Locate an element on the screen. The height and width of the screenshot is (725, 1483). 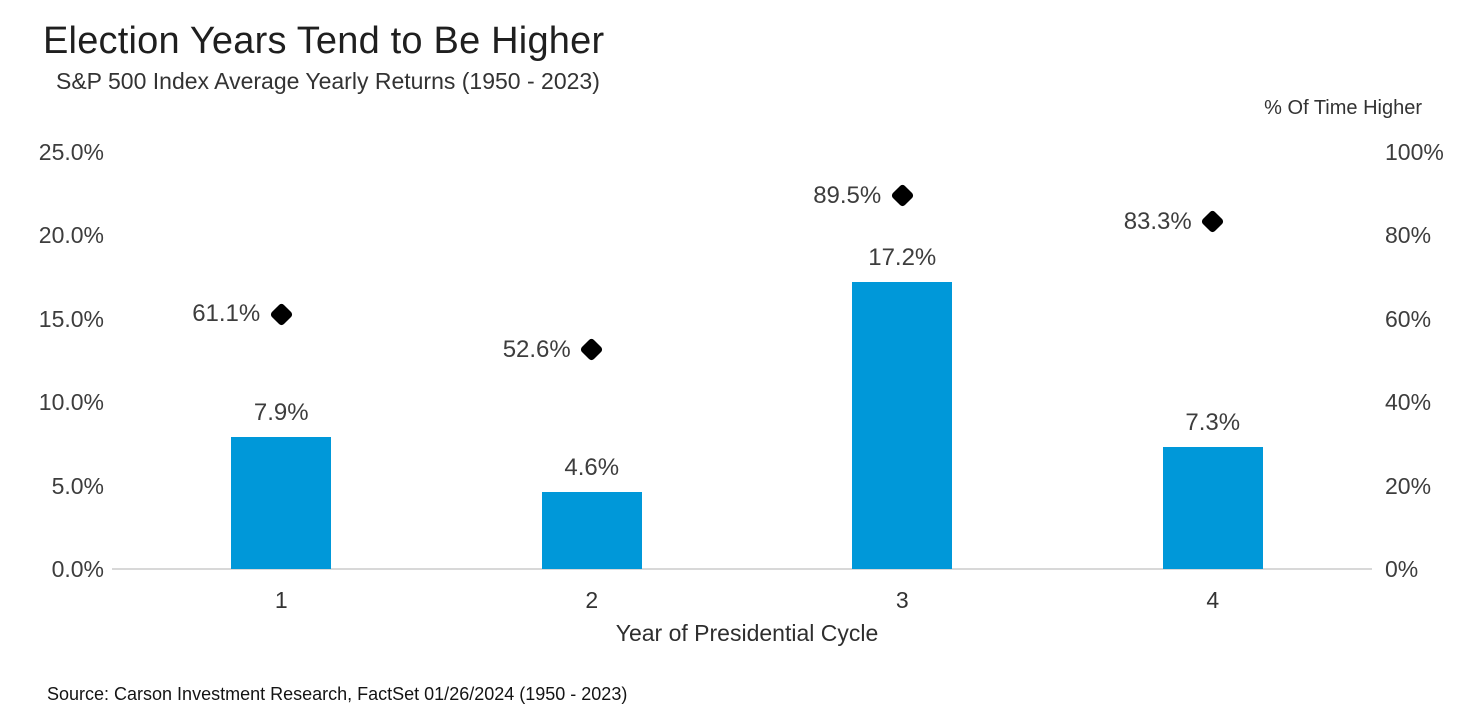
y-axis-tick-left: 25.0% is located at coordinates (71, 152).